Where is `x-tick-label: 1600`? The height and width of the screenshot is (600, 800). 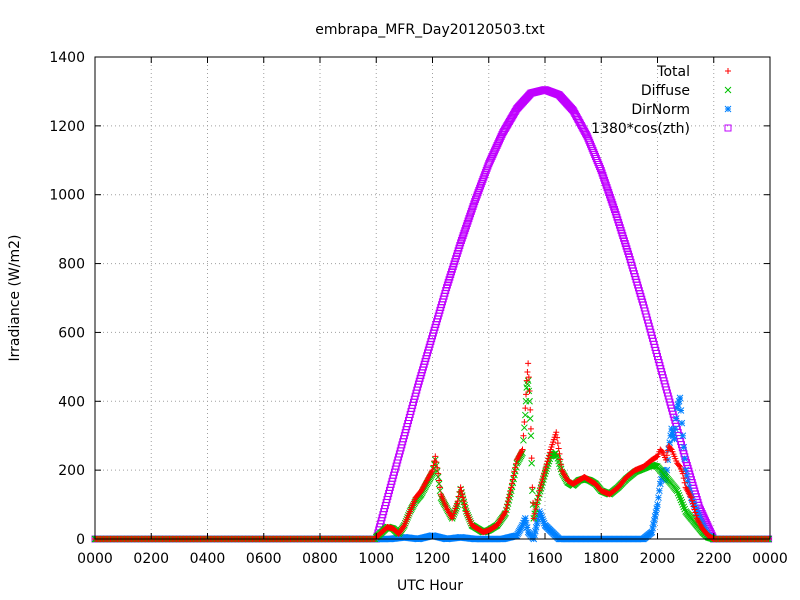 x-tick-label: 1600 is located at coordinates (545, 559).